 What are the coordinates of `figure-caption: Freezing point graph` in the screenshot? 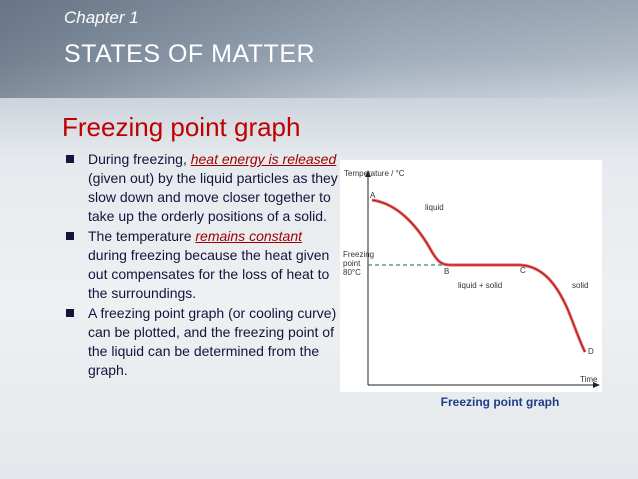 It's located at (500, 402).